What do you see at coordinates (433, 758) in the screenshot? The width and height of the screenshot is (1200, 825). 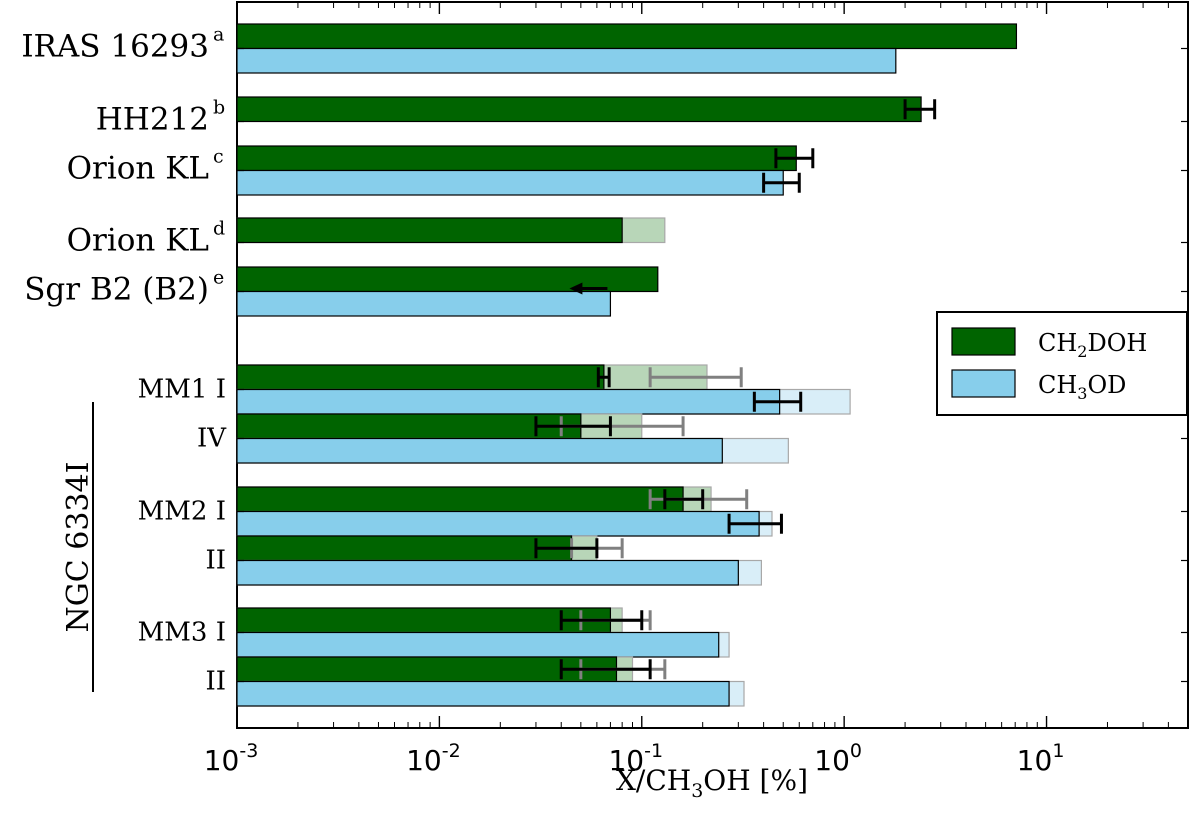 I see `xtick-label-2: 10⁻²` at bounding box center [433, 758].